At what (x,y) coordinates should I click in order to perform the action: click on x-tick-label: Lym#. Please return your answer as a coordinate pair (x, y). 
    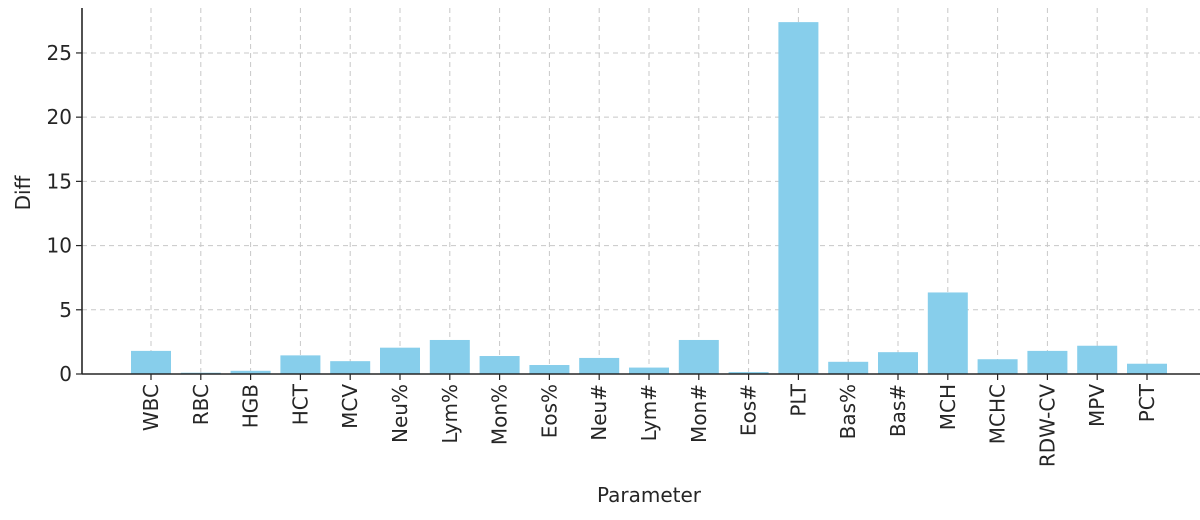
    Looking at the image, I should click on (649, 412).